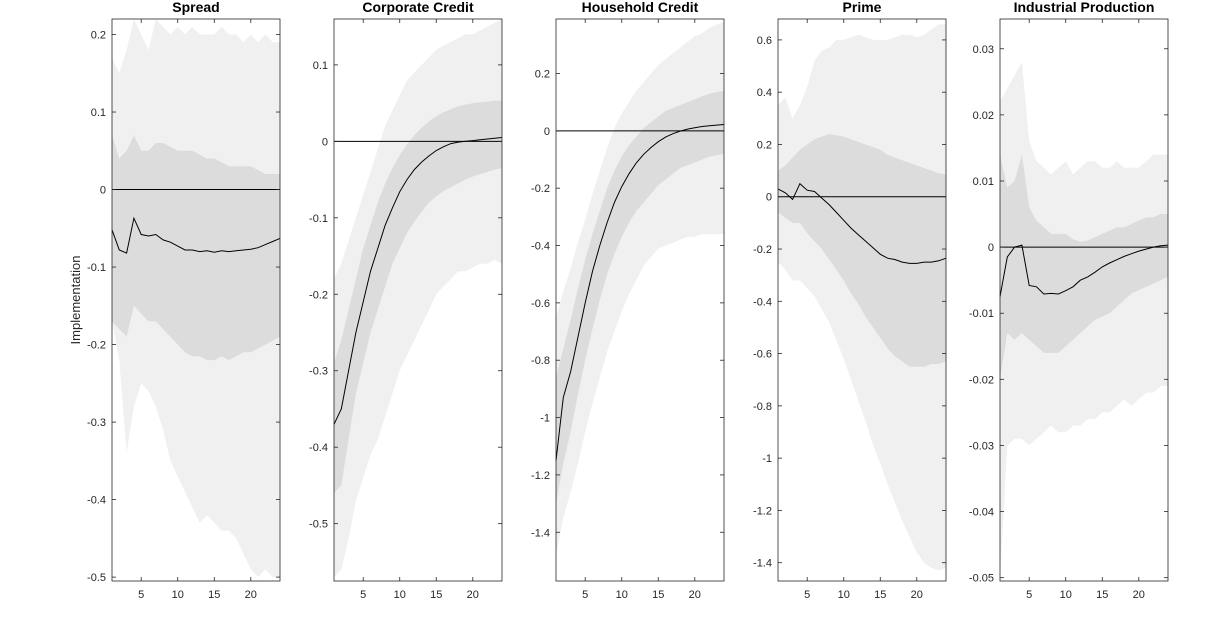 This screenshot has width=1232, height=624. I want to click on y-tick-label: 0.02, so click(983, 116).